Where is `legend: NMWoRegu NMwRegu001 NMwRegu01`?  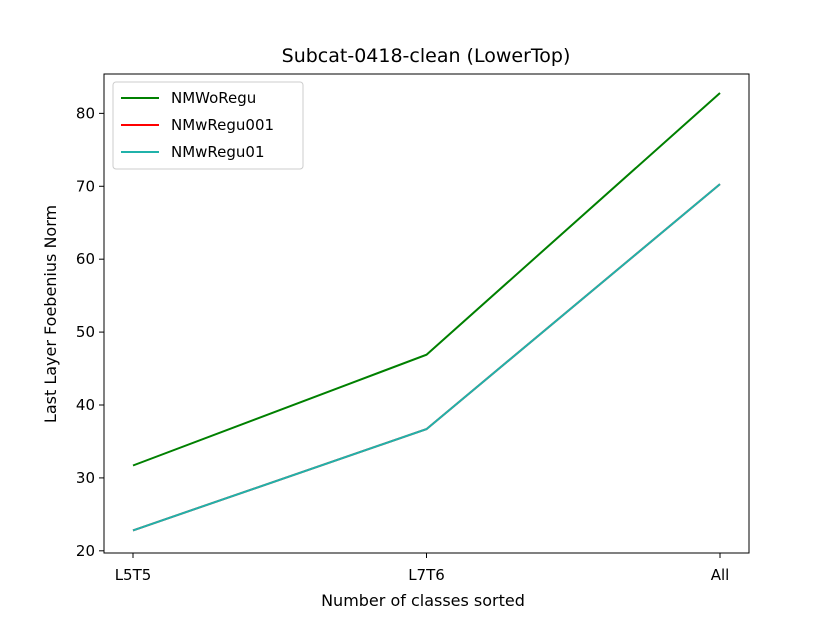 legend: NMWoRegu NMwRegu001 NMwRegu01 is located at coordinates (208, 125).